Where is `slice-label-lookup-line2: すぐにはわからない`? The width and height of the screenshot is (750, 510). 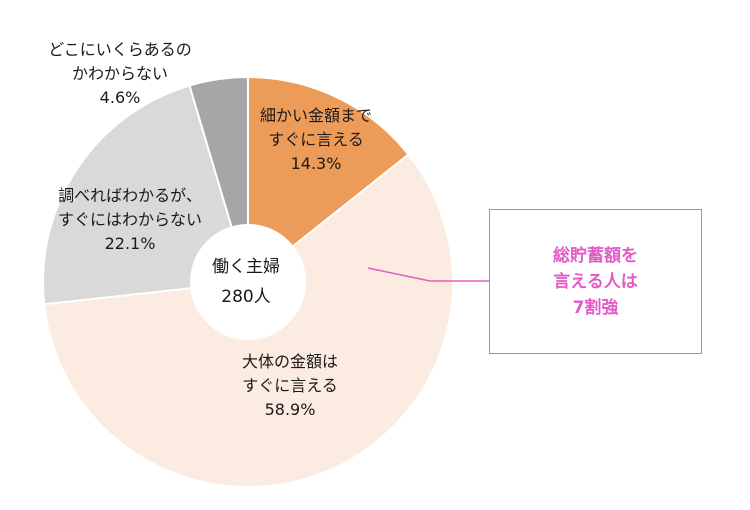
slice-label-lookup-line2: すぐにはわからない is located at coordinates (130, 219).